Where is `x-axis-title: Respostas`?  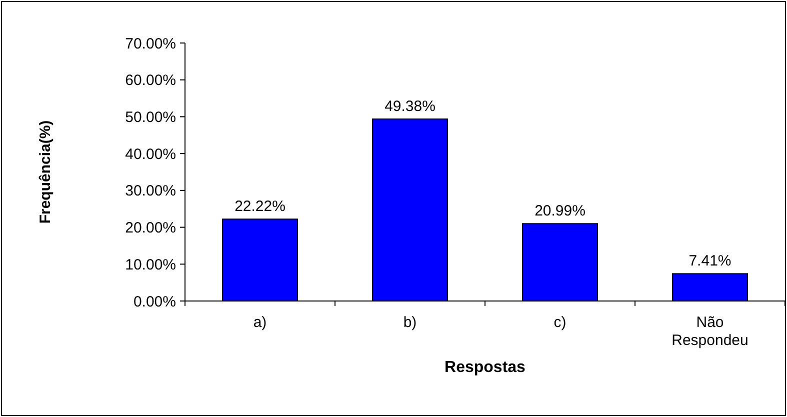 x-axis-title: Respostas is located at coordinates (485, 367).